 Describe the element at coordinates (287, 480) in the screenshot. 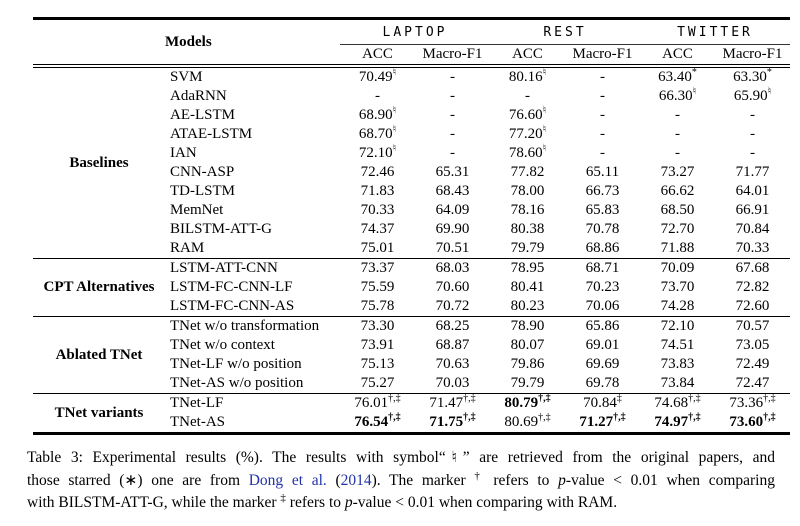

I see `citation-link: Dong et al.` at that location.